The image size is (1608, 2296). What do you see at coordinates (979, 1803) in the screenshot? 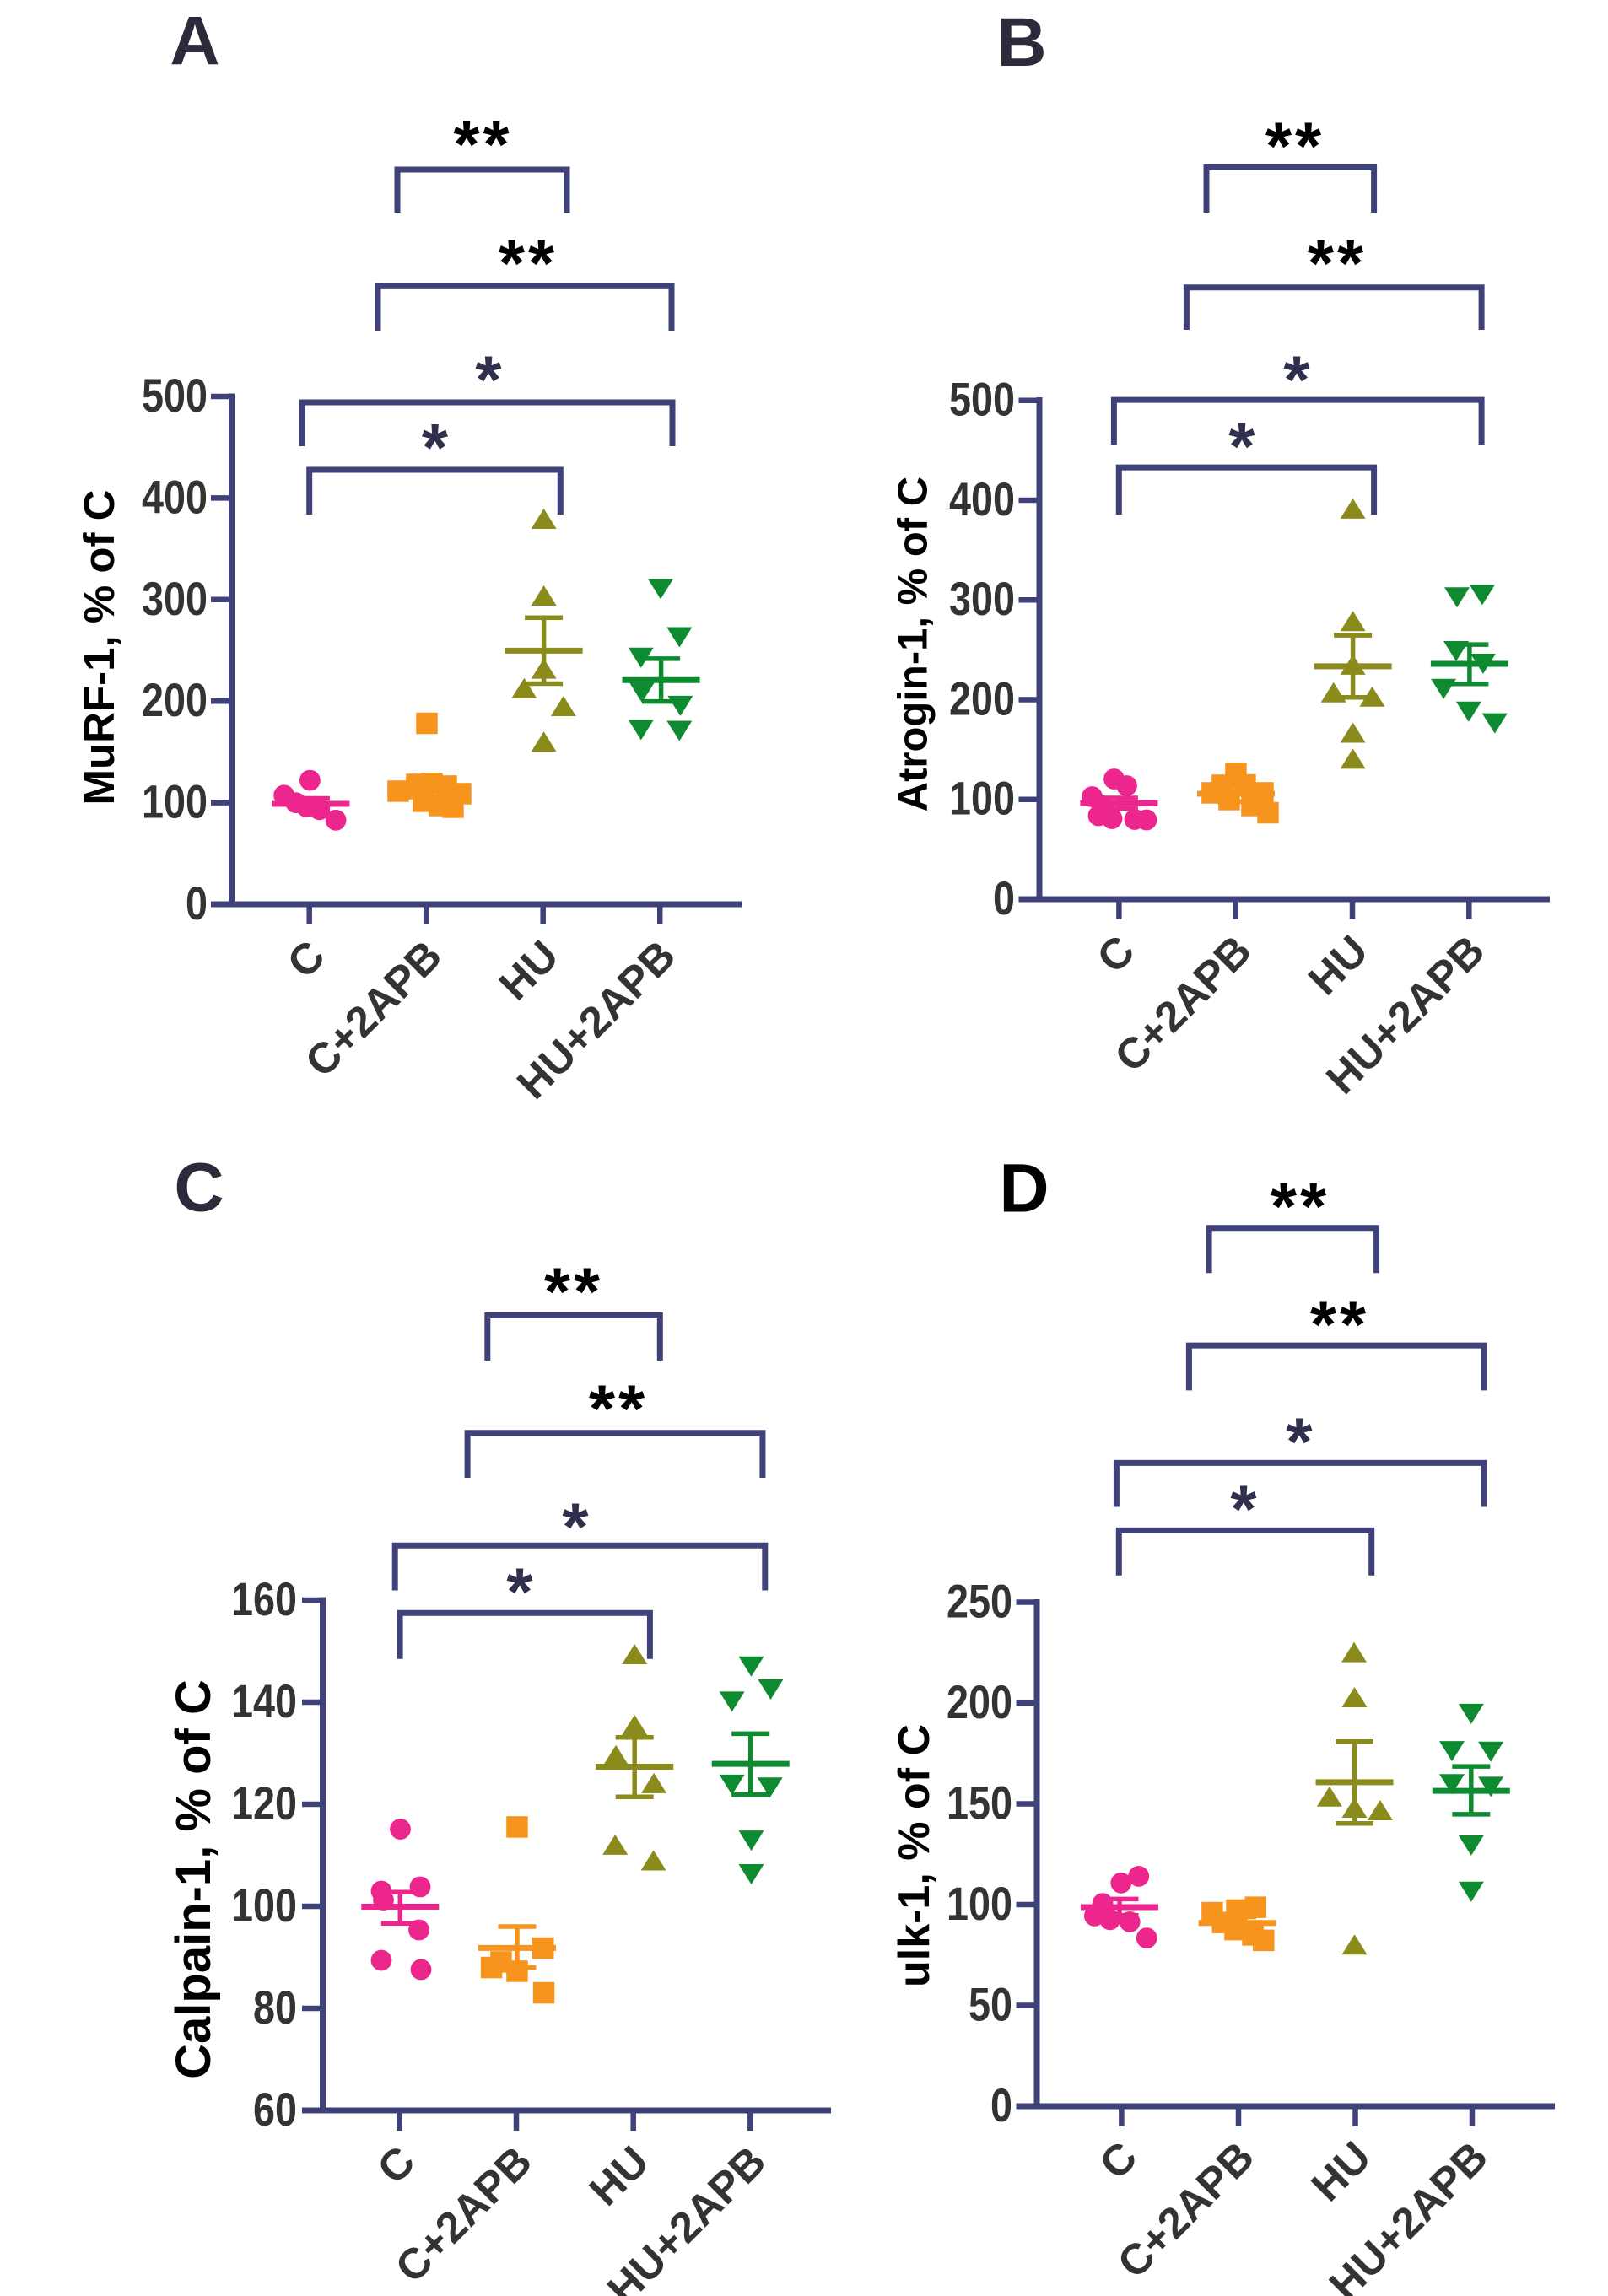
I see `svg-text: 150` at bounding box center [979, 1803].